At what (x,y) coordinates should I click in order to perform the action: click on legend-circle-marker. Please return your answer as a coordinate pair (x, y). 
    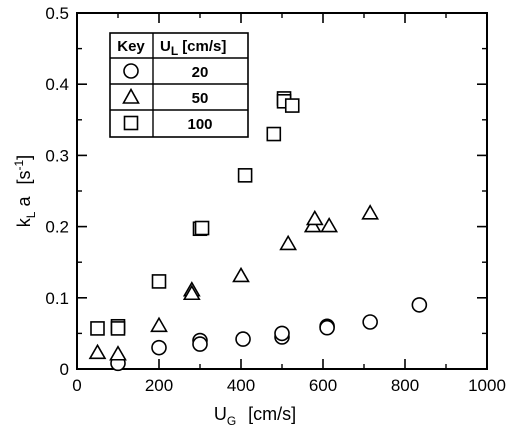
    Looking at the image, I should click on (131, 71).